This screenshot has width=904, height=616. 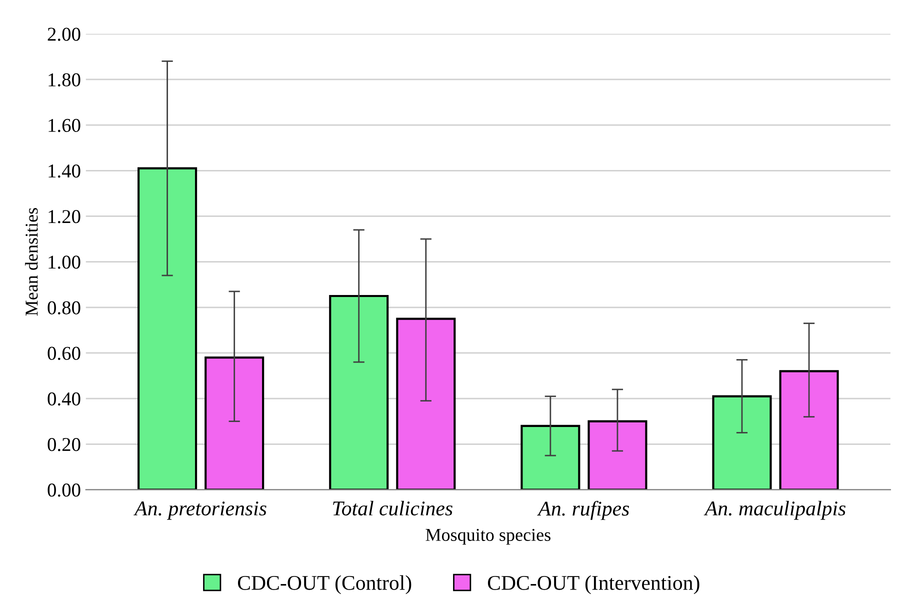 What do you see at coordinates (64, 262) in the screenshot?
I see `y-tick-label: 1.00` at bounding box center [64, 262].